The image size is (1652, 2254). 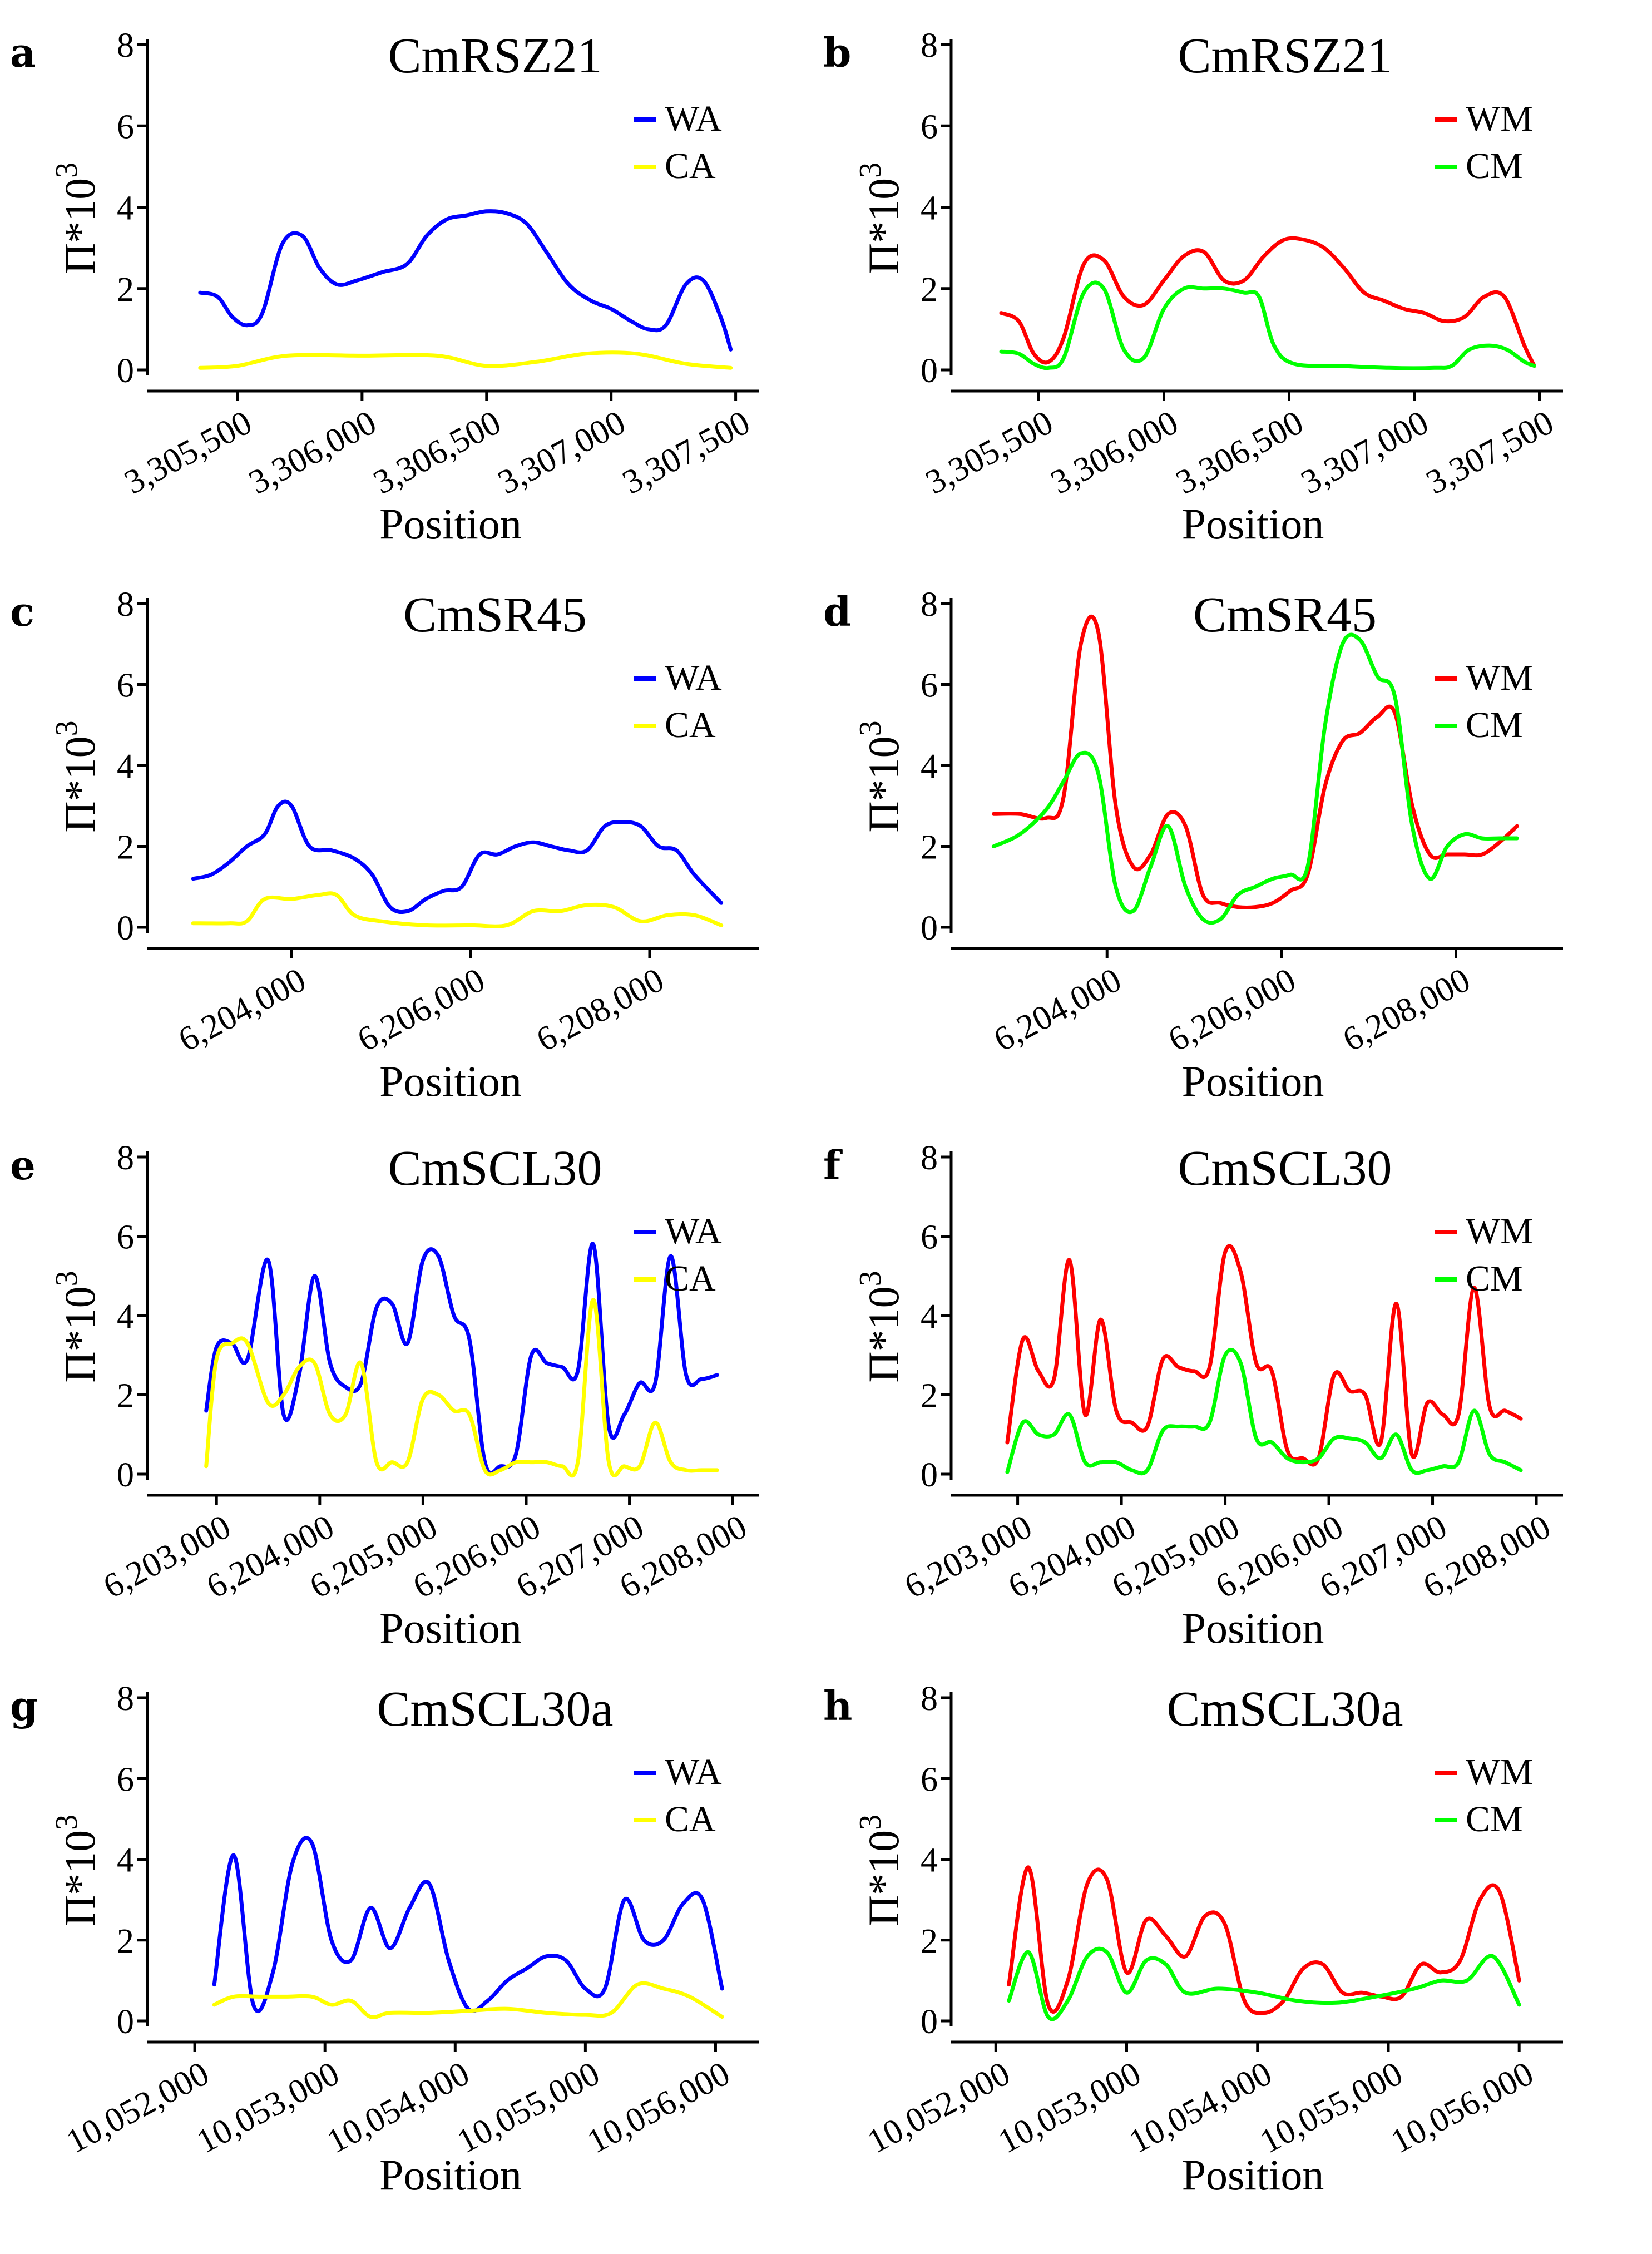 What do you see at coordinates (23, 1165) in the screenshot?
I see `panel-letter: e` at bounding box center [23, 1165].